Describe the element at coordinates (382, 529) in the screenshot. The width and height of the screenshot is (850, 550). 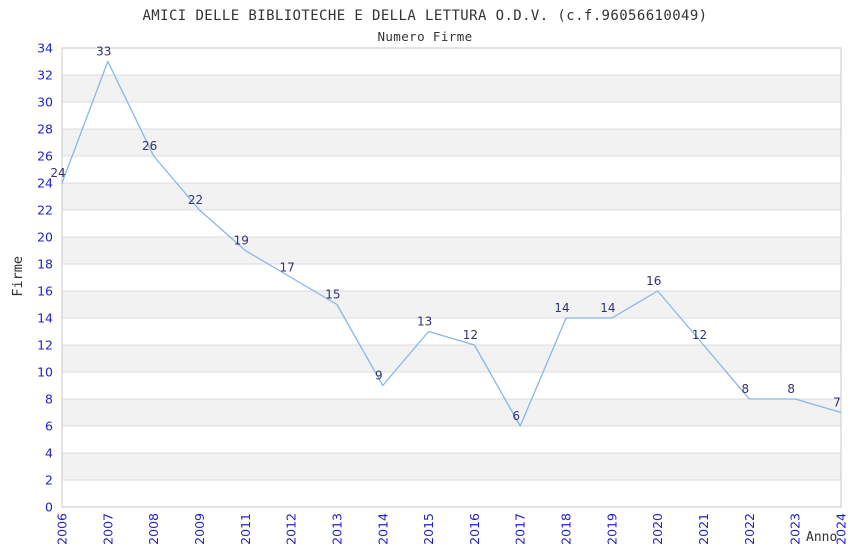
I see `svg-text: 2014` at that location.